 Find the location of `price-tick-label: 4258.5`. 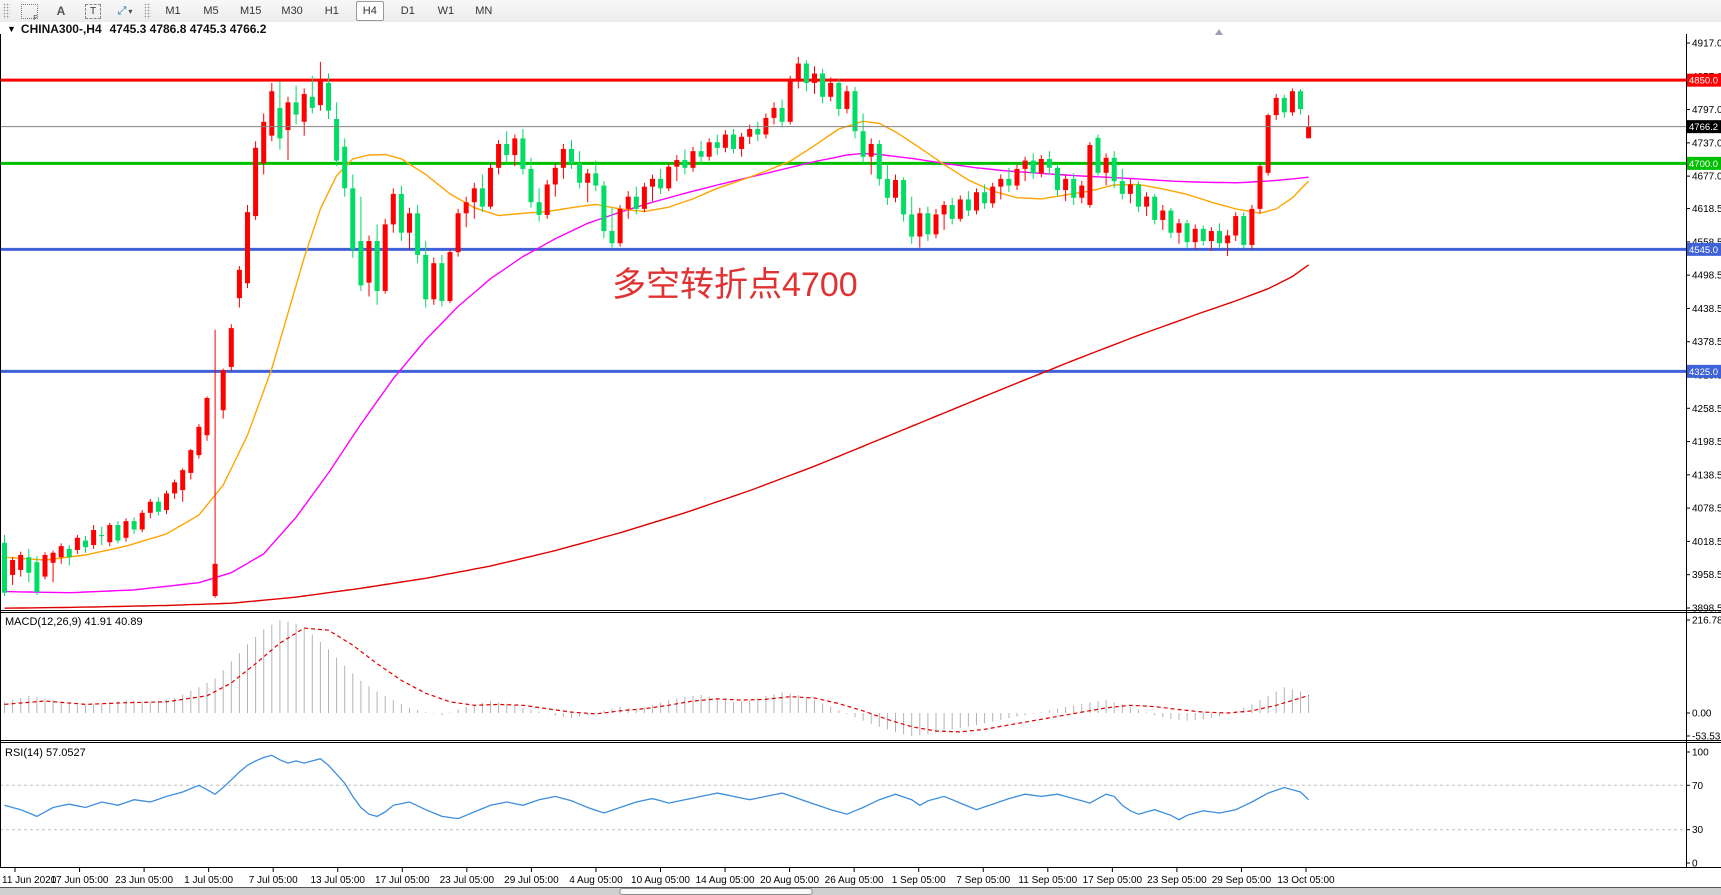

price-tick-label: 4258.5 is located at coordinates (1706, 409).